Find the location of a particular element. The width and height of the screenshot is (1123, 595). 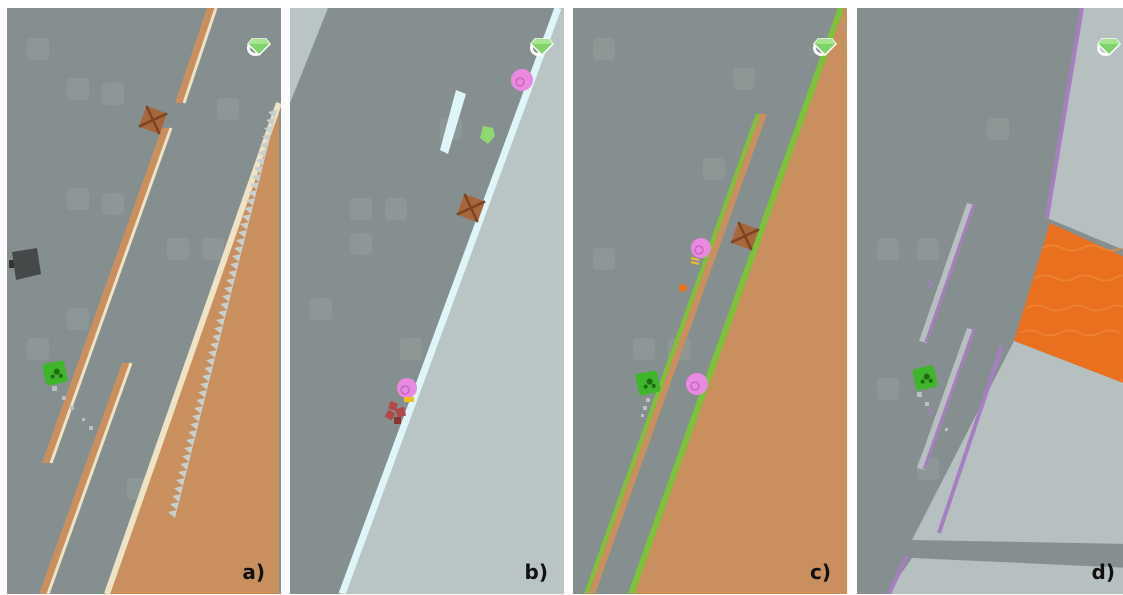

panel-label: c) is located at coordinates (820, 572).